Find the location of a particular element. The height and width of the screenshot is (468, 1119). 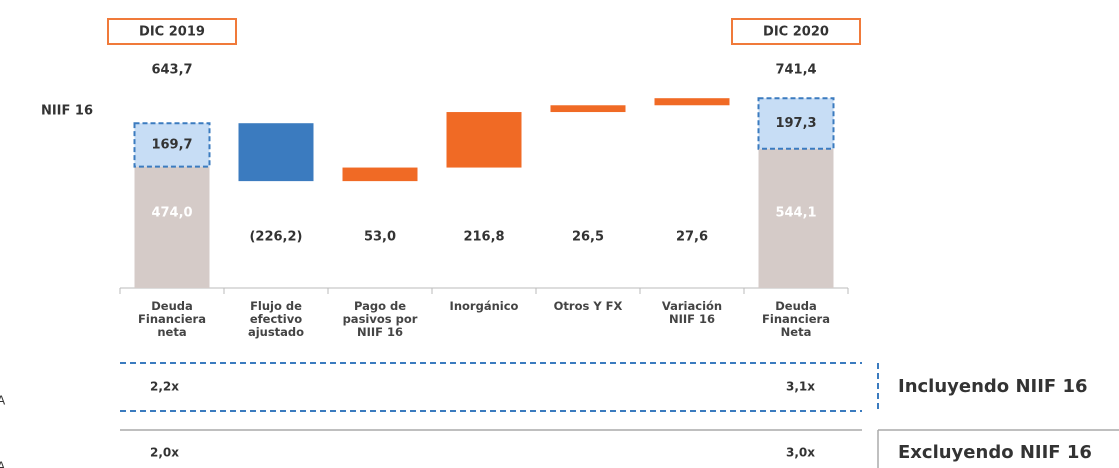

value-label: (226,2) is located at coordinates (275, 237).